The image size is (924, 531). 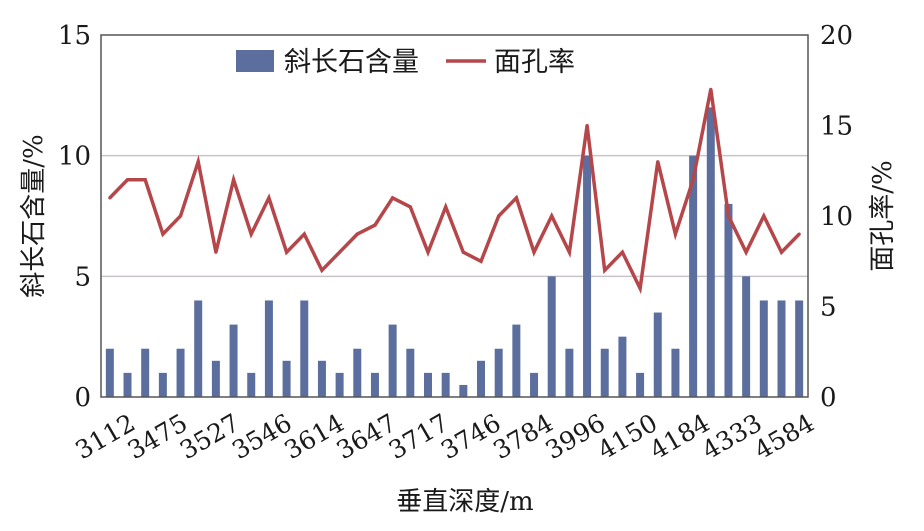 I want to click on legend-line-label: 面孔率, so click(x=534, y=62).